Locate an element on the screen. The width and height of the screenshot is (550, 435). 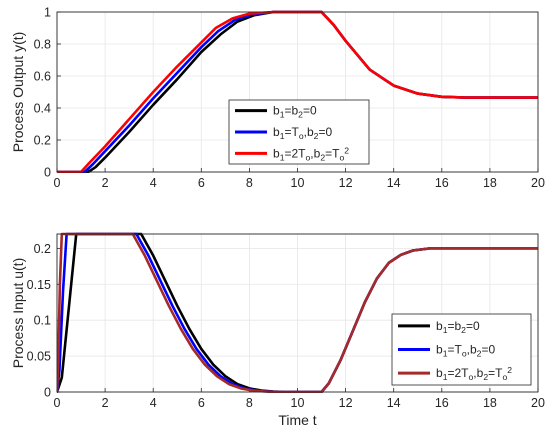
x-axis-label: Time t is located at coordinates (297, 420).